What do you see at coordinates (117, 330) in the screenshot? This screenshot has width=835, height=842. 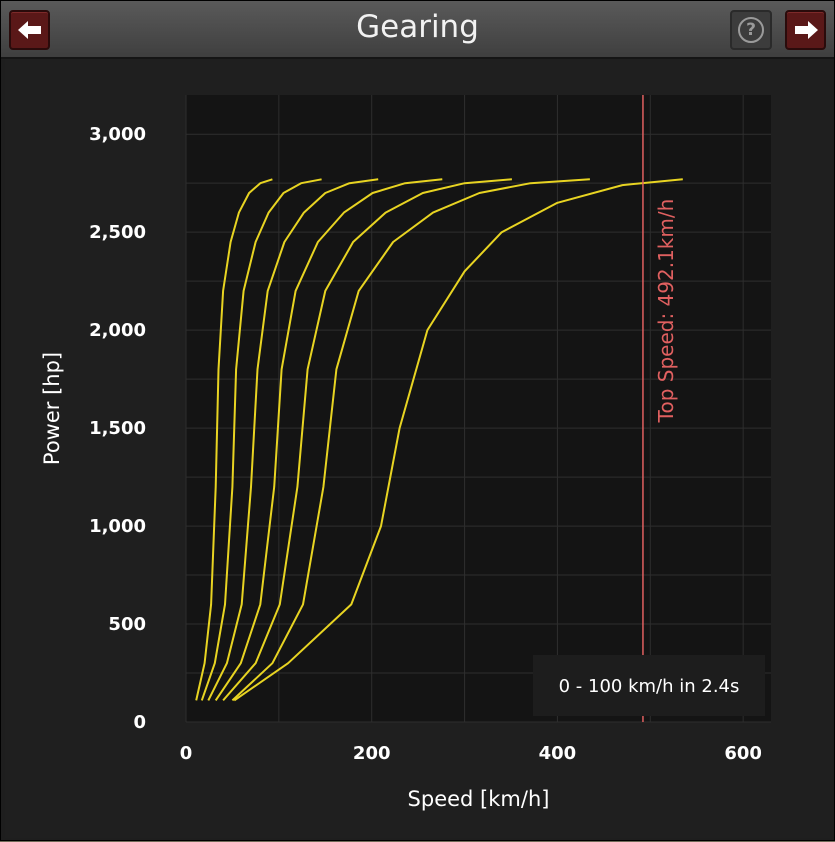 I see `y-tick-label: 2,000` at bounding box center [117, 330].